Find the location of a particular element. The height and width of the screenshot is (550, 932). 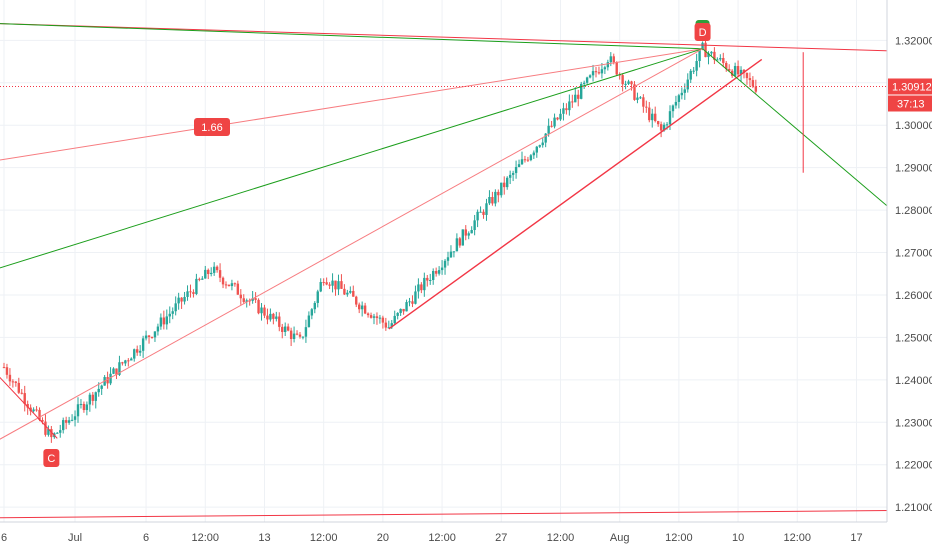

last-price-badge is located at coordinates (910, 86).